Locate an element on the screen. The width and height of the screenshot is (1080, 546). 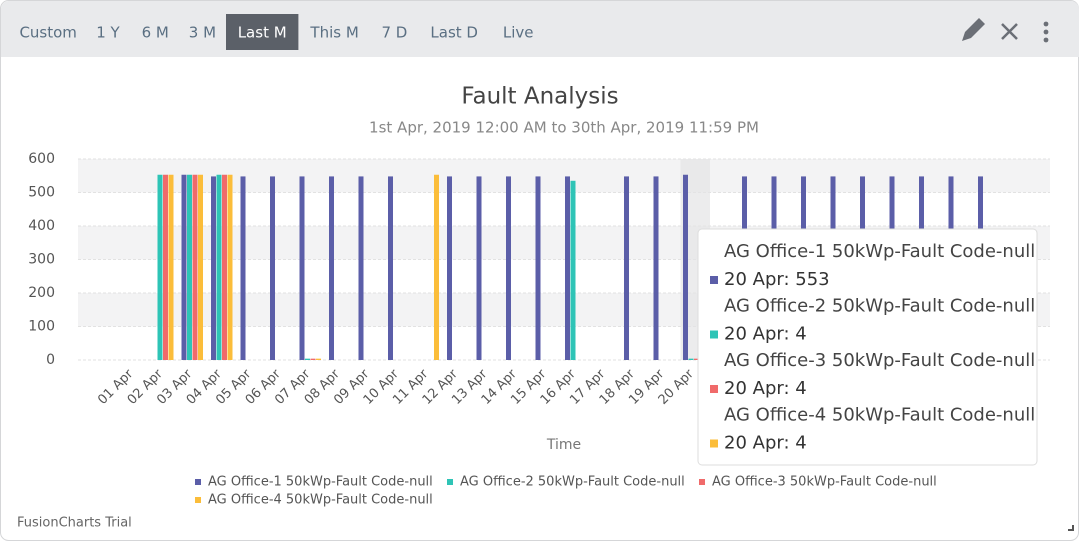
legend-label: AG Office-3 50kWp-Fault Code-null is located at coordinates (824, 482).